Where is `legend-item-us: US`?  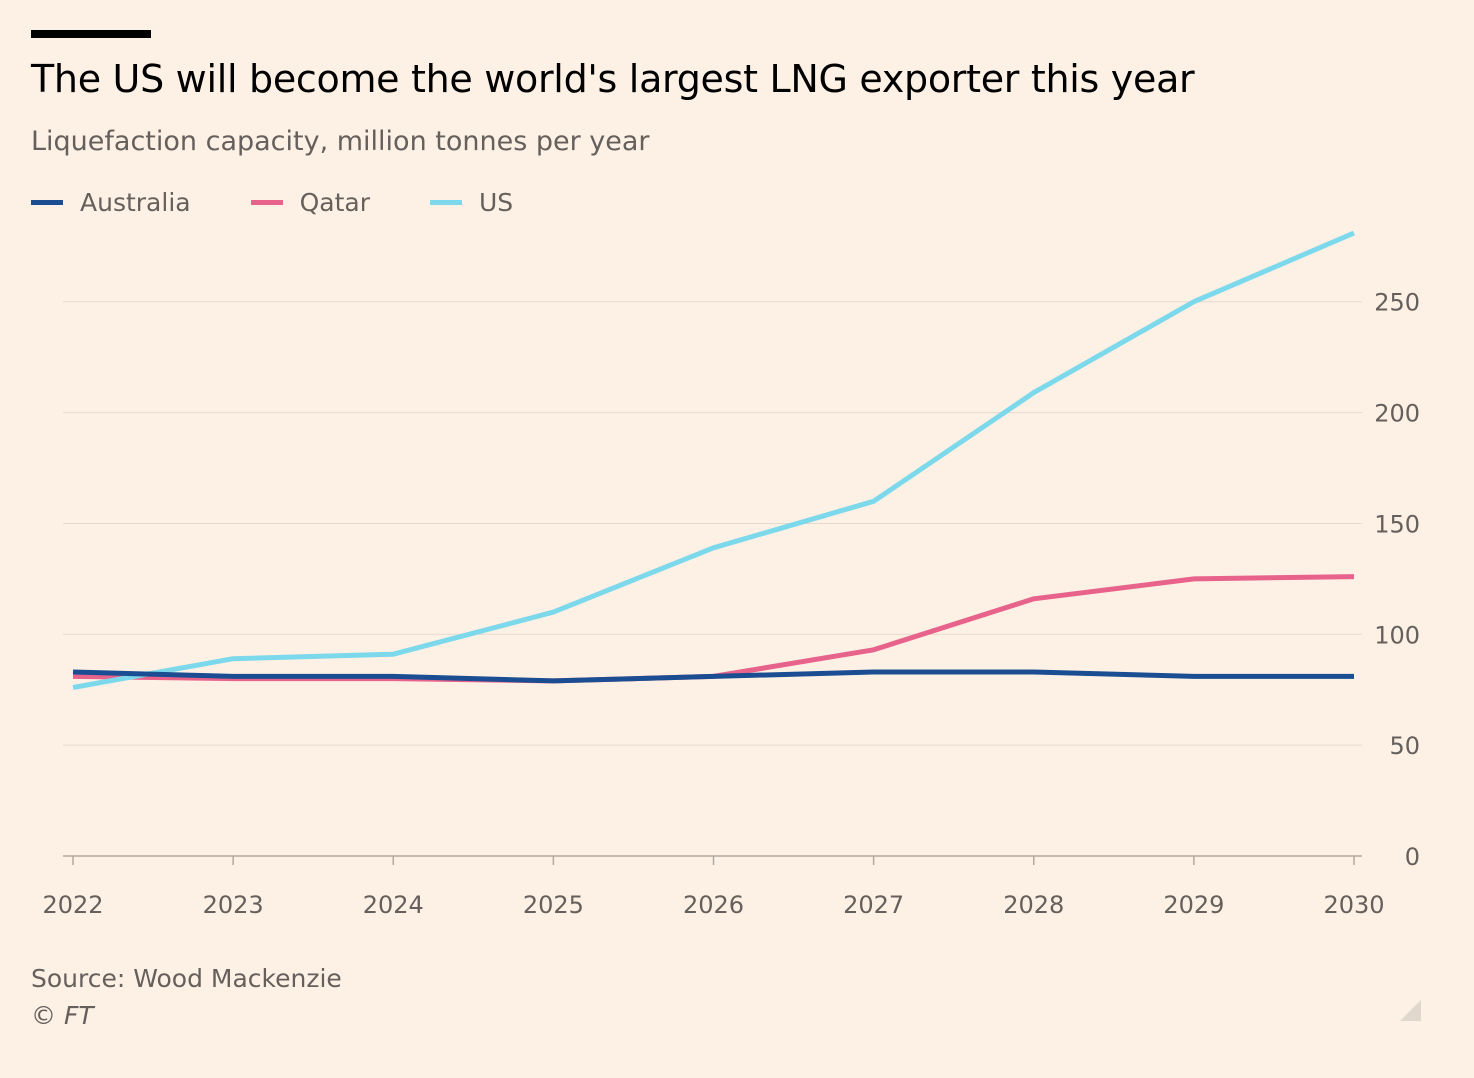
legend-item-us: US is located at coordinates (471, 202).